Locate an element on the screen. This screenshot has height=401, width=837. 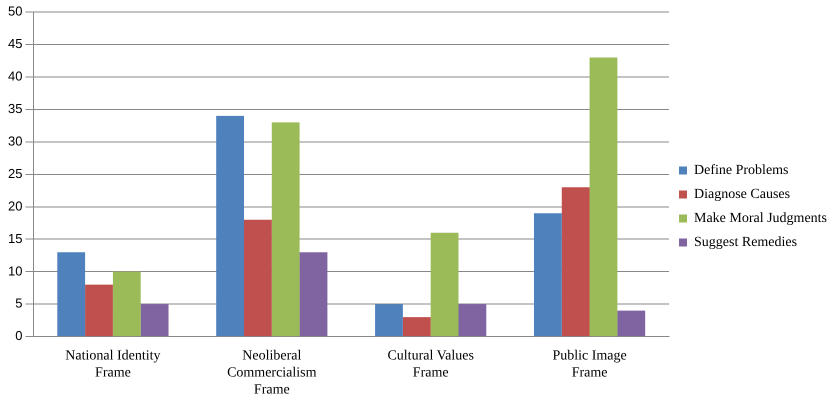
legend-label: Diagnose Causes is located at coordinates (742, 194).